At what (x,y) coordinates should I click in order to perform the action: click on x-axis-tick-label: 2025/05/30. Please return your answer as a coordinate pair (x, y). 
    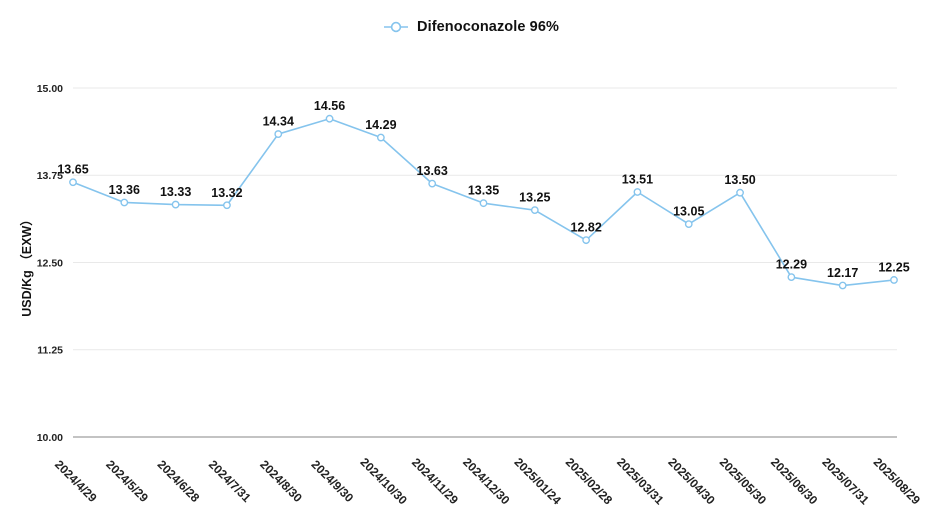
    Looking at the image, I should click on (743, 481).